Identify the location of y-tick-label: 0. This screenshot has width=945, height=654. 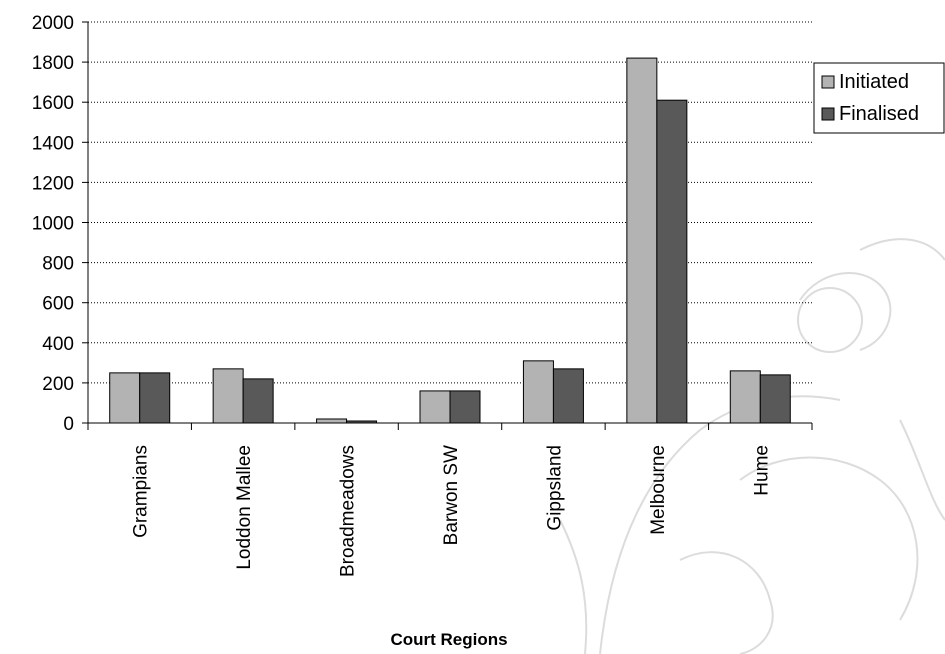
(68, 424).